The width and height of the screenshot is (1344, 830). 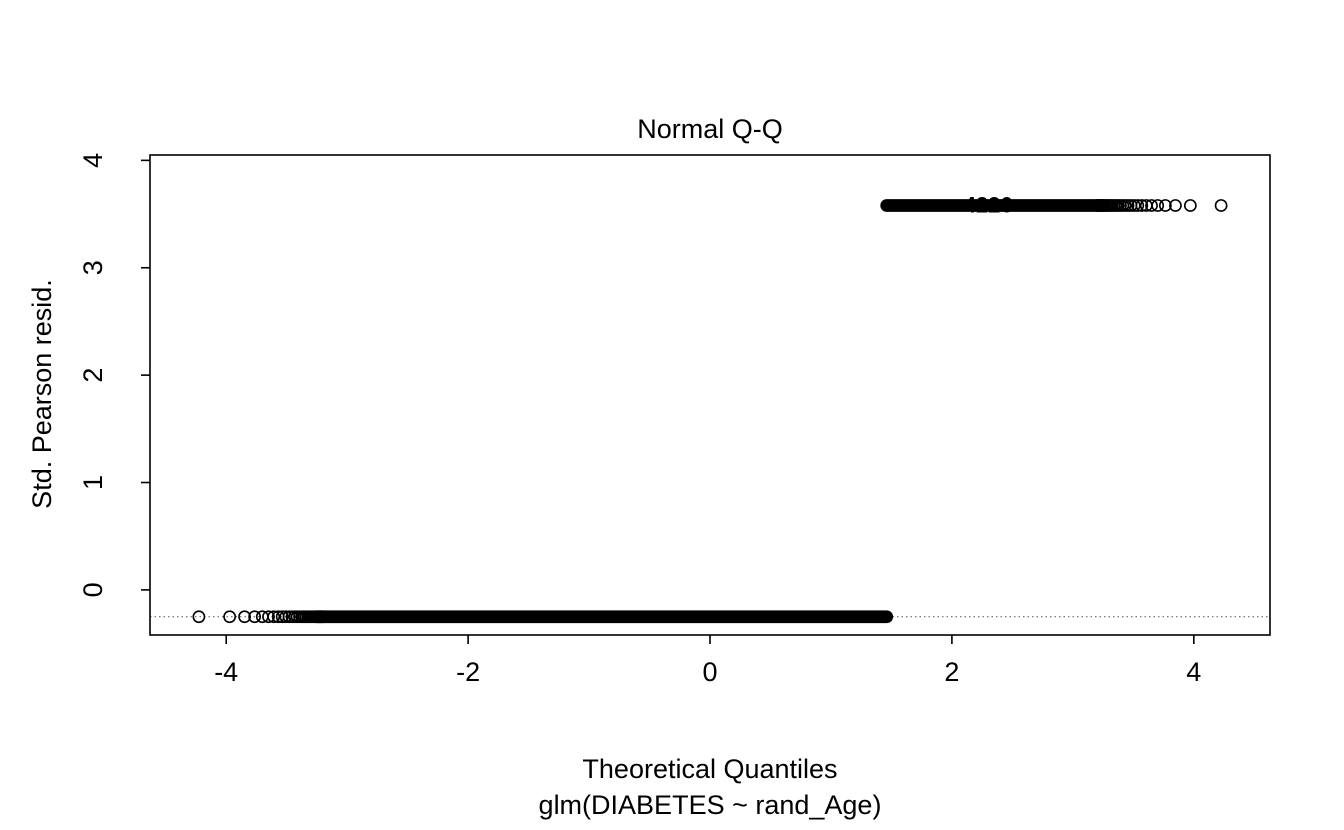 What do you see at coordinates (93, 375) in the screenshot?
I see `y-tick-label: 2` at bounding box center [93, 375].